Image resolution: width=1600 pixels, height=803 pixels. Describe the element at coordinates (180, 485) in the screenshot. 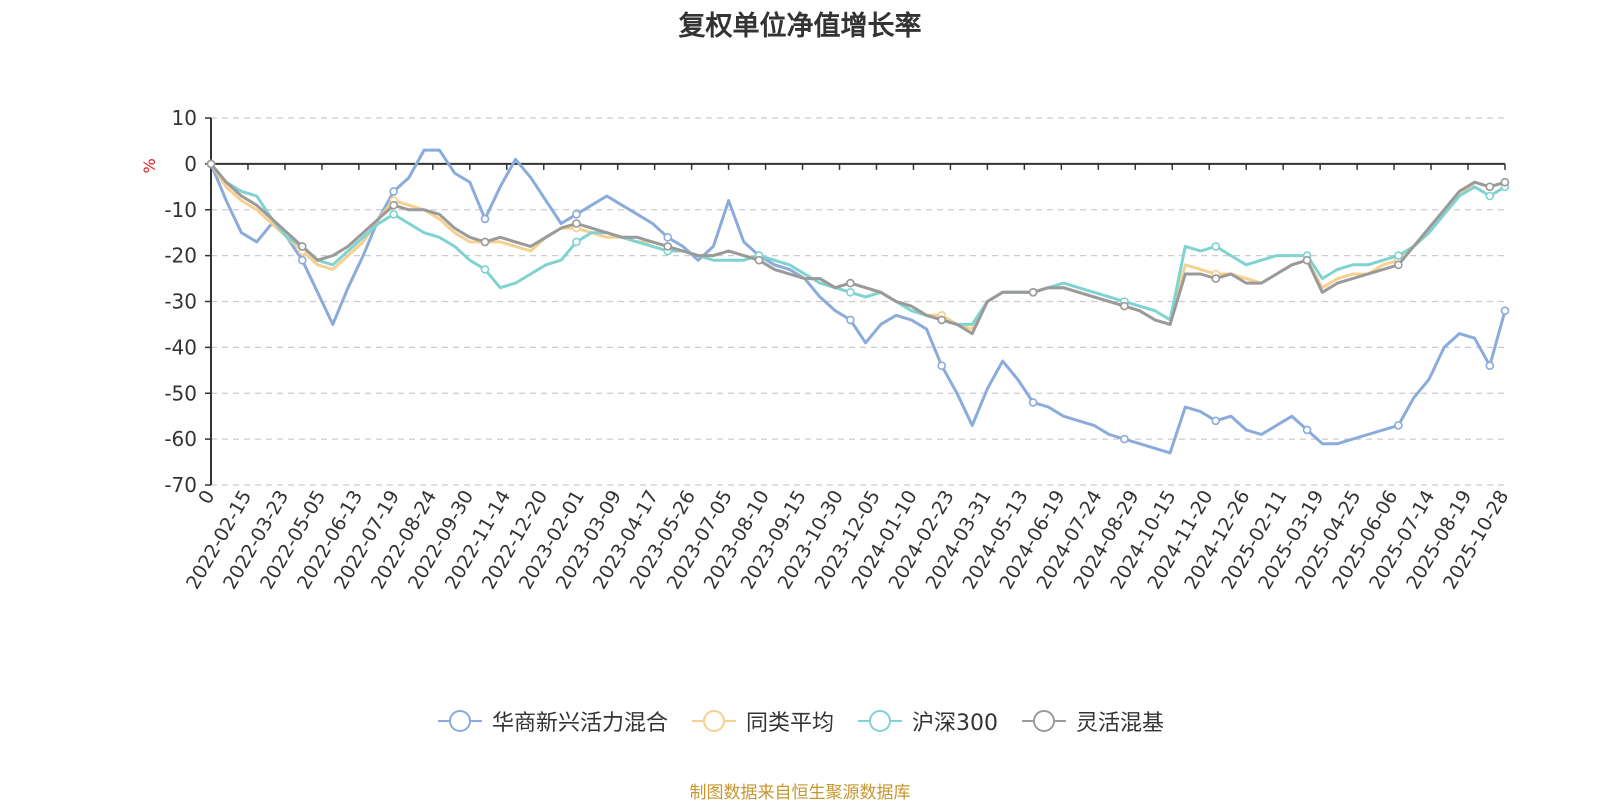

I see `y-tick-label: -70` at that location.